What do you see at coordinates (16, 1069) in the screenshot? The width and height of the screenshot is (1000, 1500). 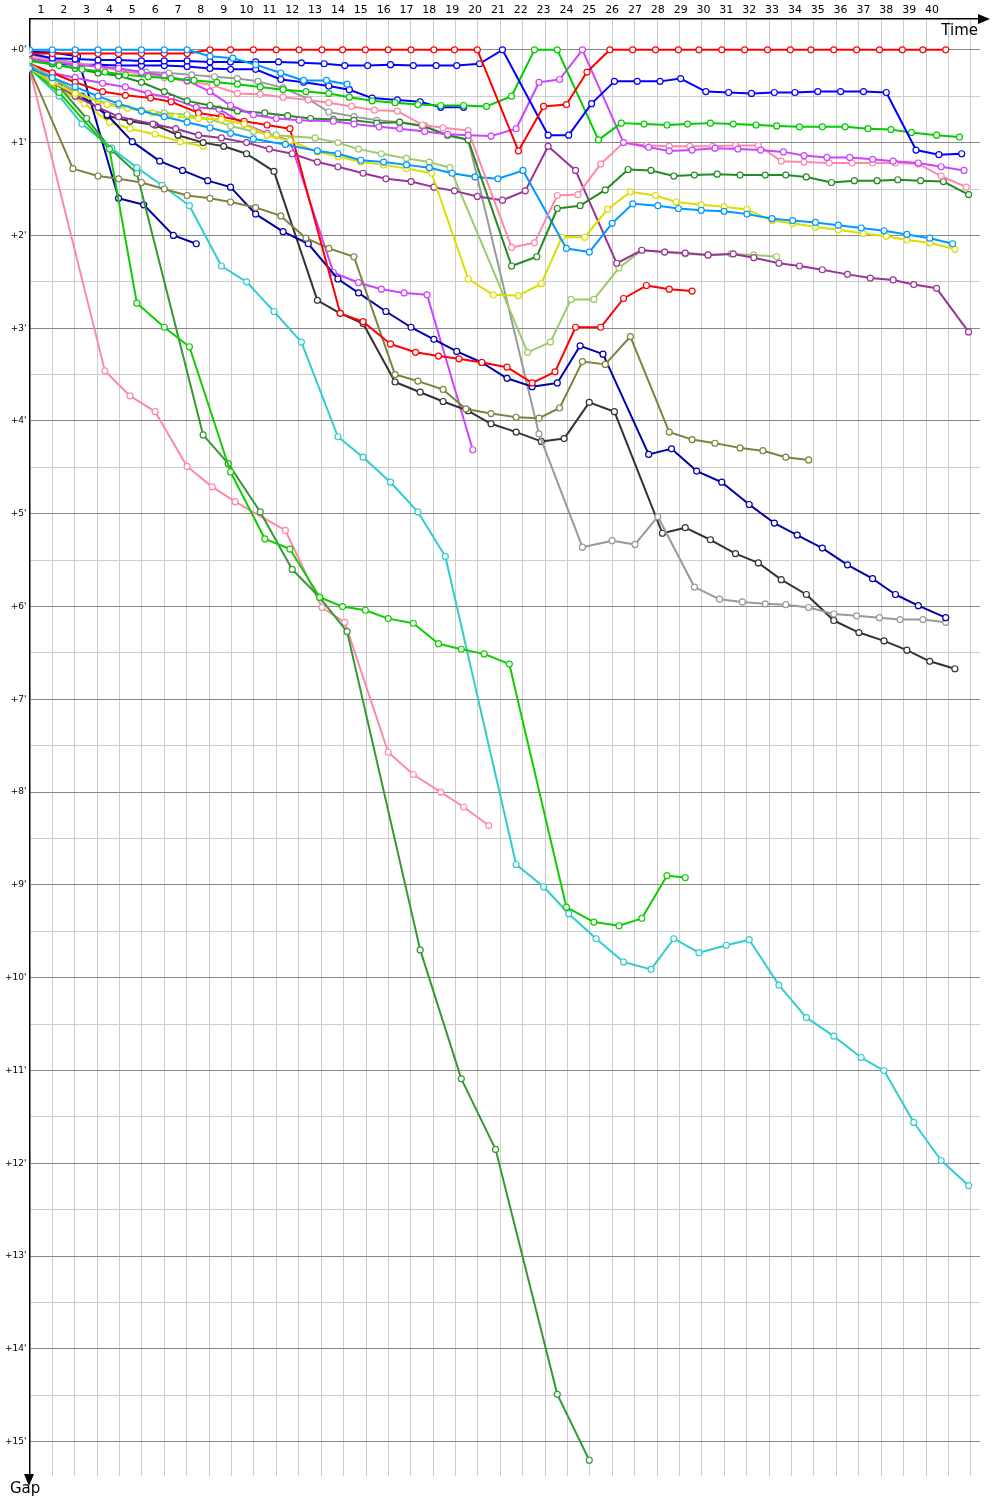 I see `y-tick-label: +11'` at bounding box center [16, 1069].